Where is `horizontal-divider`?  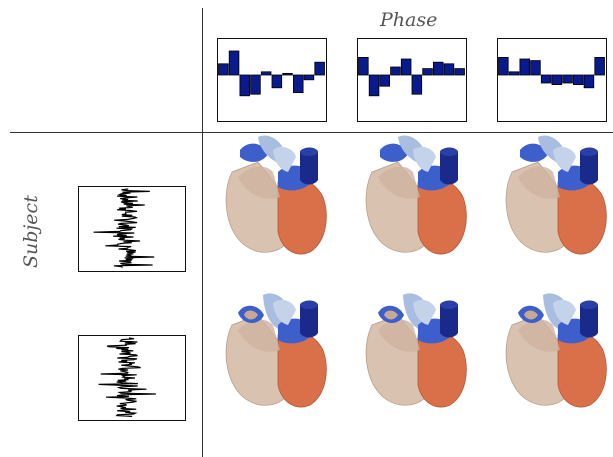
horizontal-divider is located at coordinates (311, 132).